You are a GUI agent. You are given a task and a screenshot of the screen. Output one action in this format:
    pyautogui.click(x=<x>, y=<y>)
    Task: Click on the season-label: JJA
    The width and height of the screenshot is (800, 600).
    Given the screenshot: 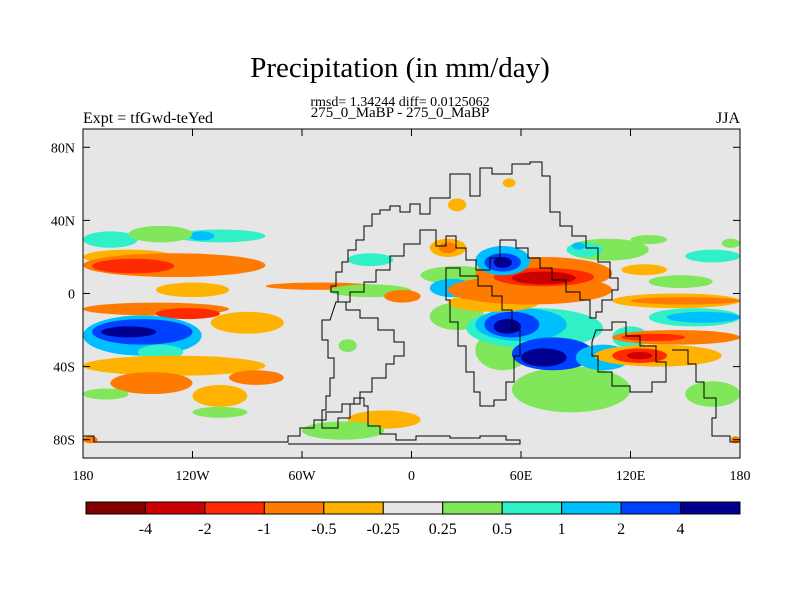 What is the action you would take?
    pyautogui.click(x=727, y=118)
    